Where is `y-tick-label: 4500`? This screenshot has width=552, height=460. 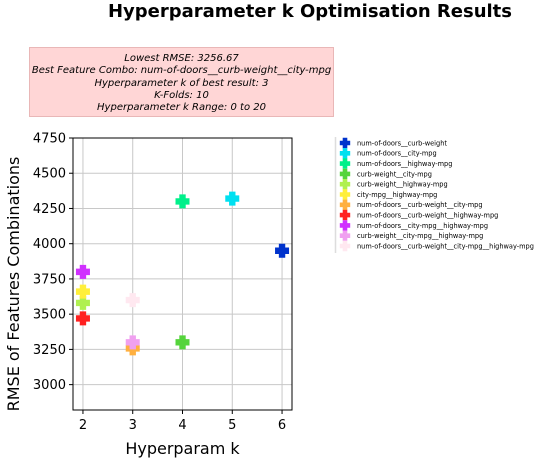
y-tick-label: 4500 is located at coordinates (49, 174).